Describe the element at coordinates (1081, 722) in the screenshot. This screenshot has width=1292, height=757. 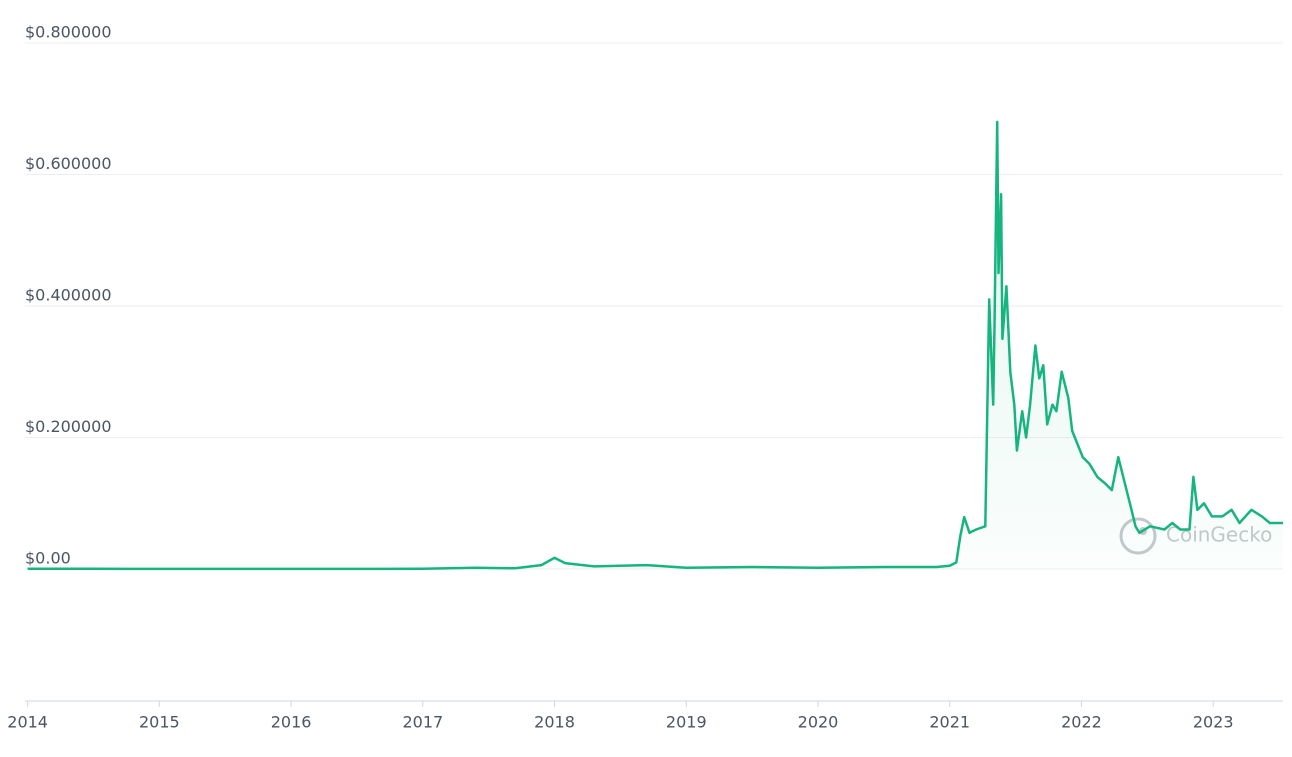
I see `x-tick-label: 2022` at that location.